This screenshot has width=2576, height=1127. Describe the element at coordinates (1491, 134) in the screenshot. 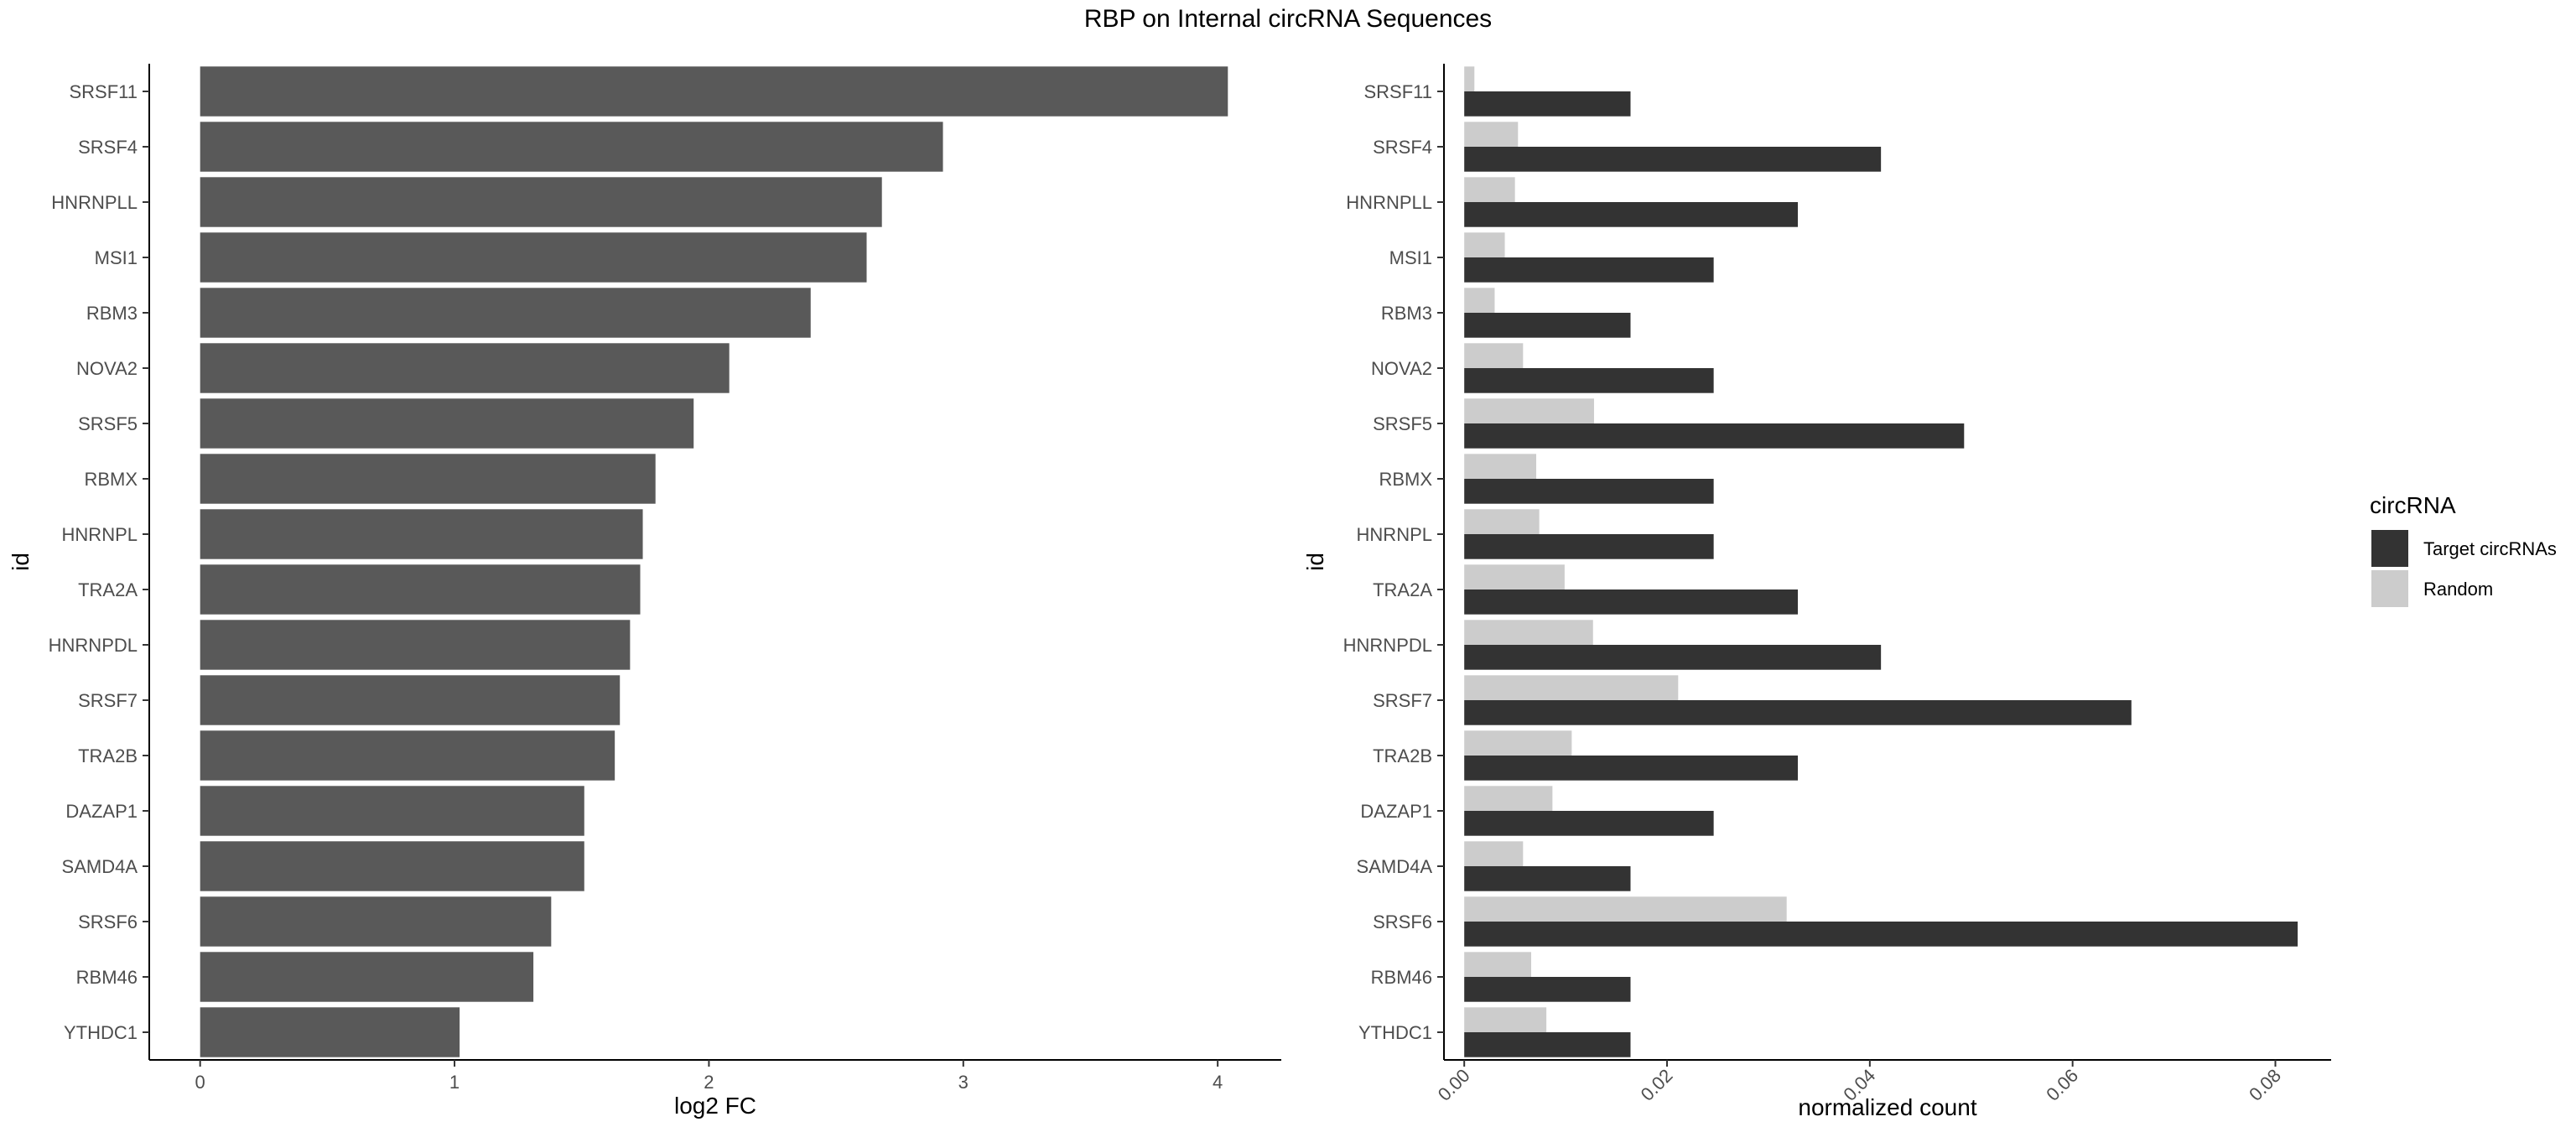

I see `bar-random-srsf4` at that location.